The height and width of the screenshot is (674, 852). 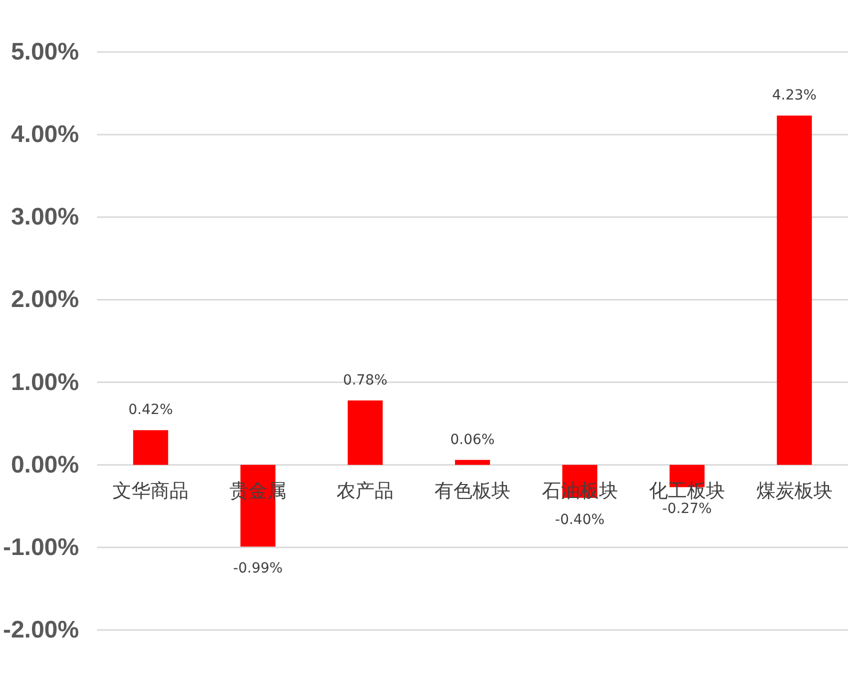 I want to click on data-label: 4.23%, so click(x=794, y=96).